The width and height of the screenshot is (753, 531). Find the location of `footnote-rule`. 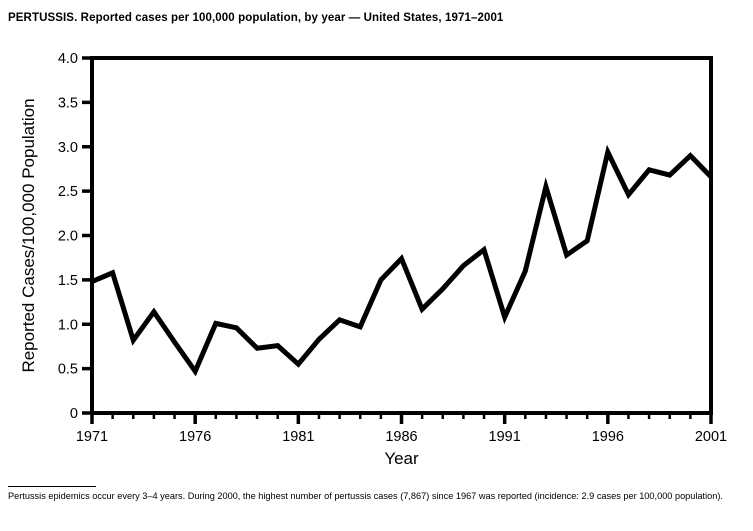

footnote-rule is located at coordinates (52, 486).